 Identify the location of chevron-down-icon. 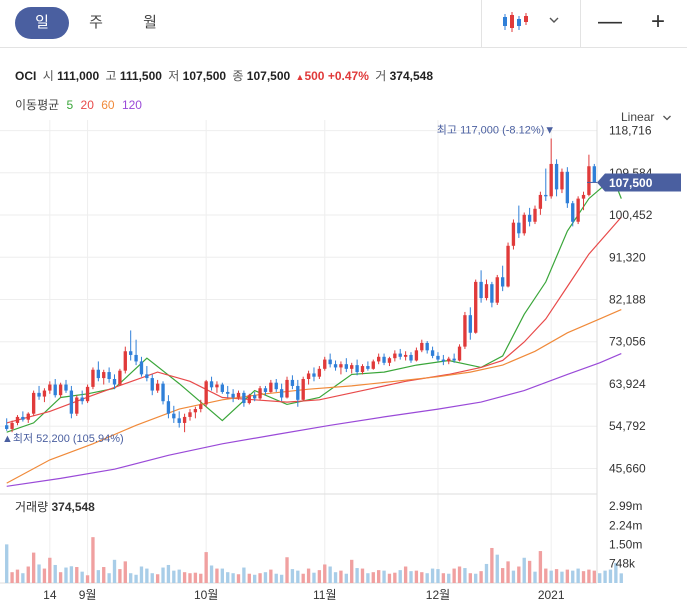
(554, 20).